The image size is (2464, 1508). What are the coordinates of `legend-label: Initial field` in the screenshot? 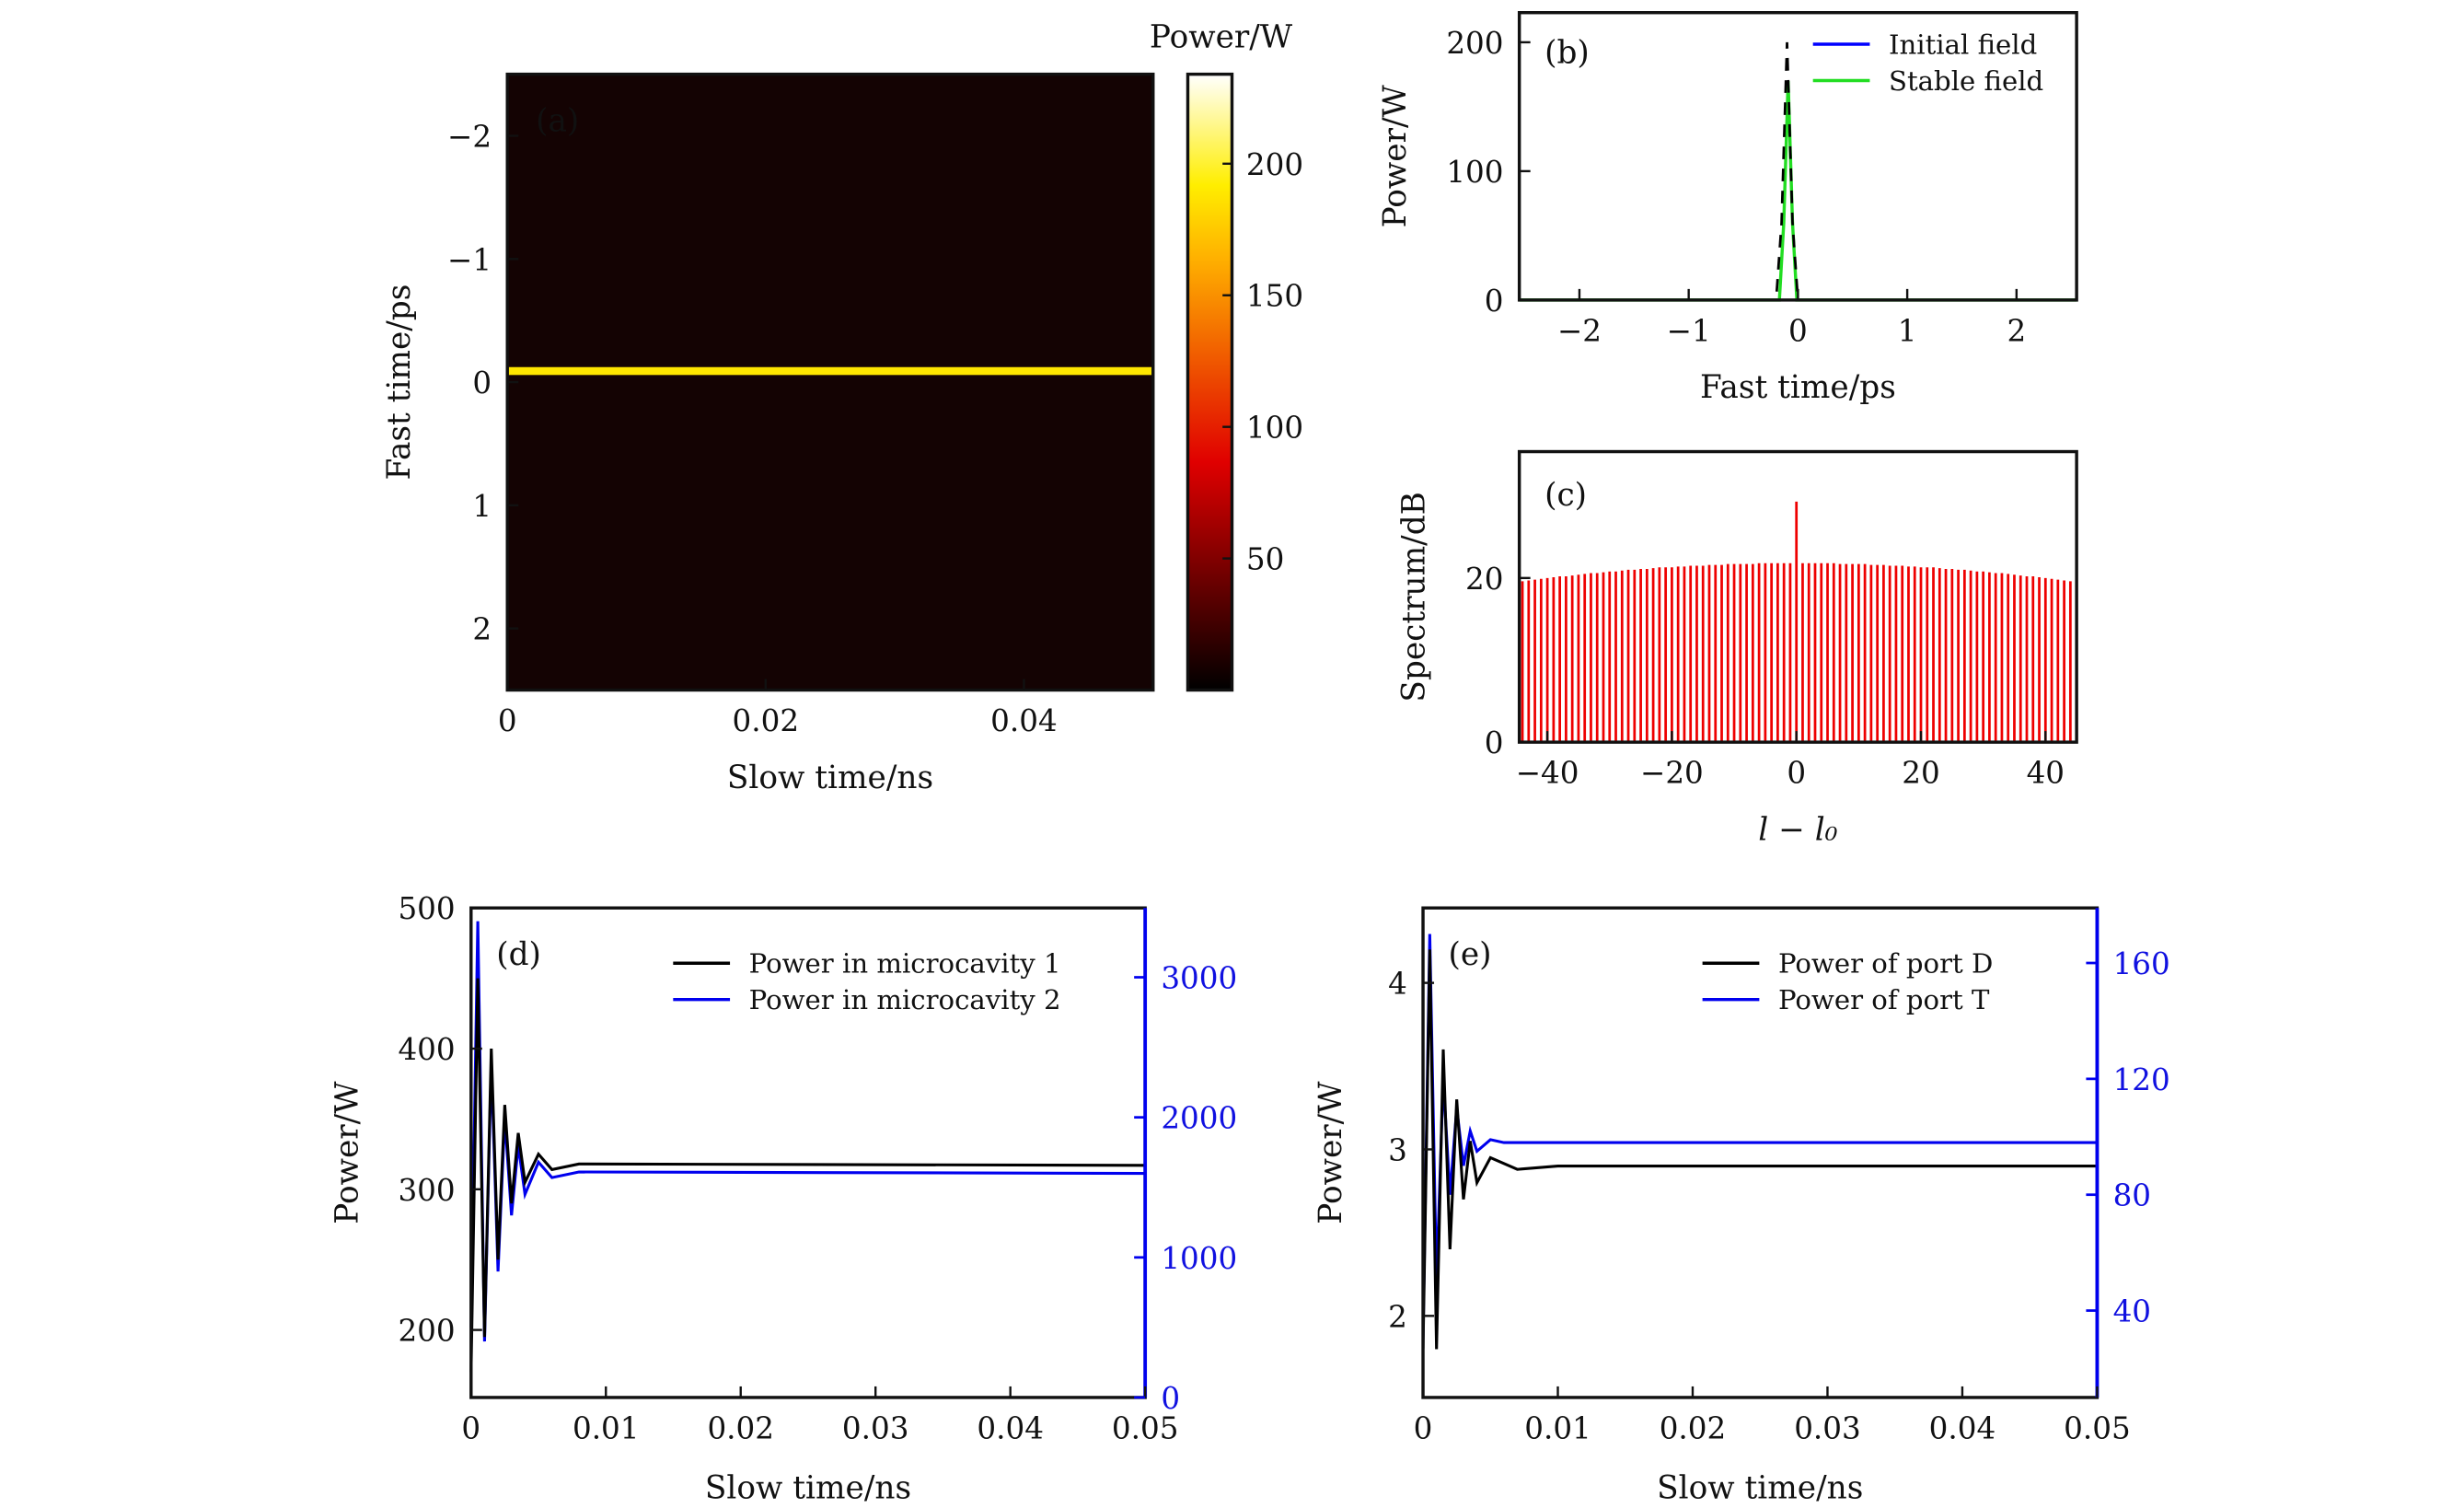 It's located at (1963, 44).